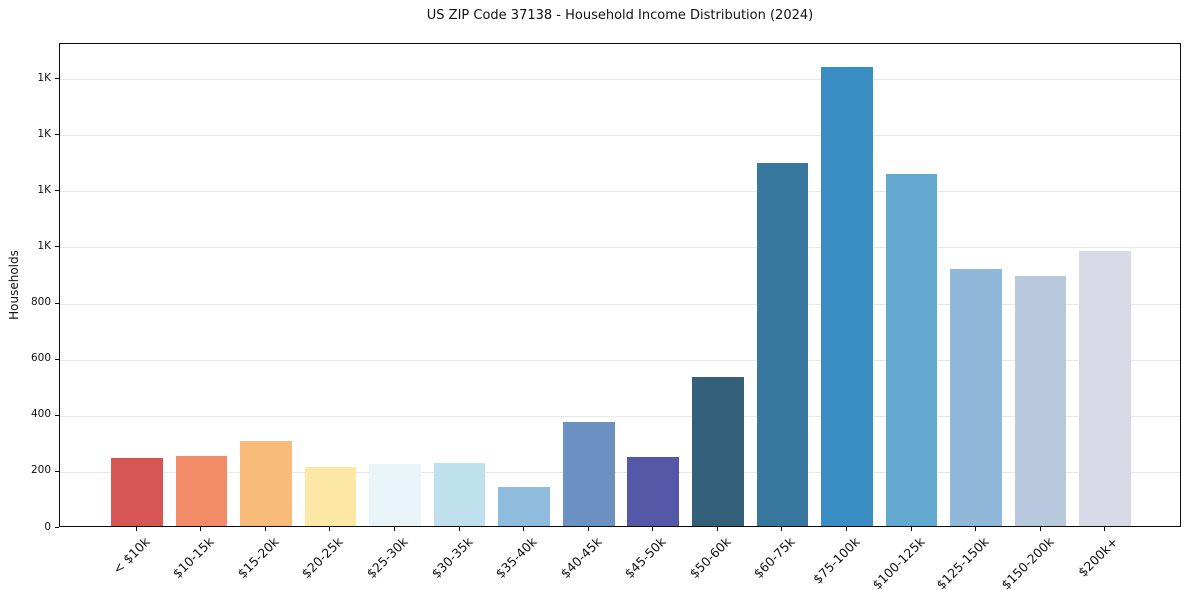 This screenshot has height=590, width=1189. What do you see at coordinates (201, 490) in the screenshot?
I see `bar-10-15k` at bounding box center [201, 490].